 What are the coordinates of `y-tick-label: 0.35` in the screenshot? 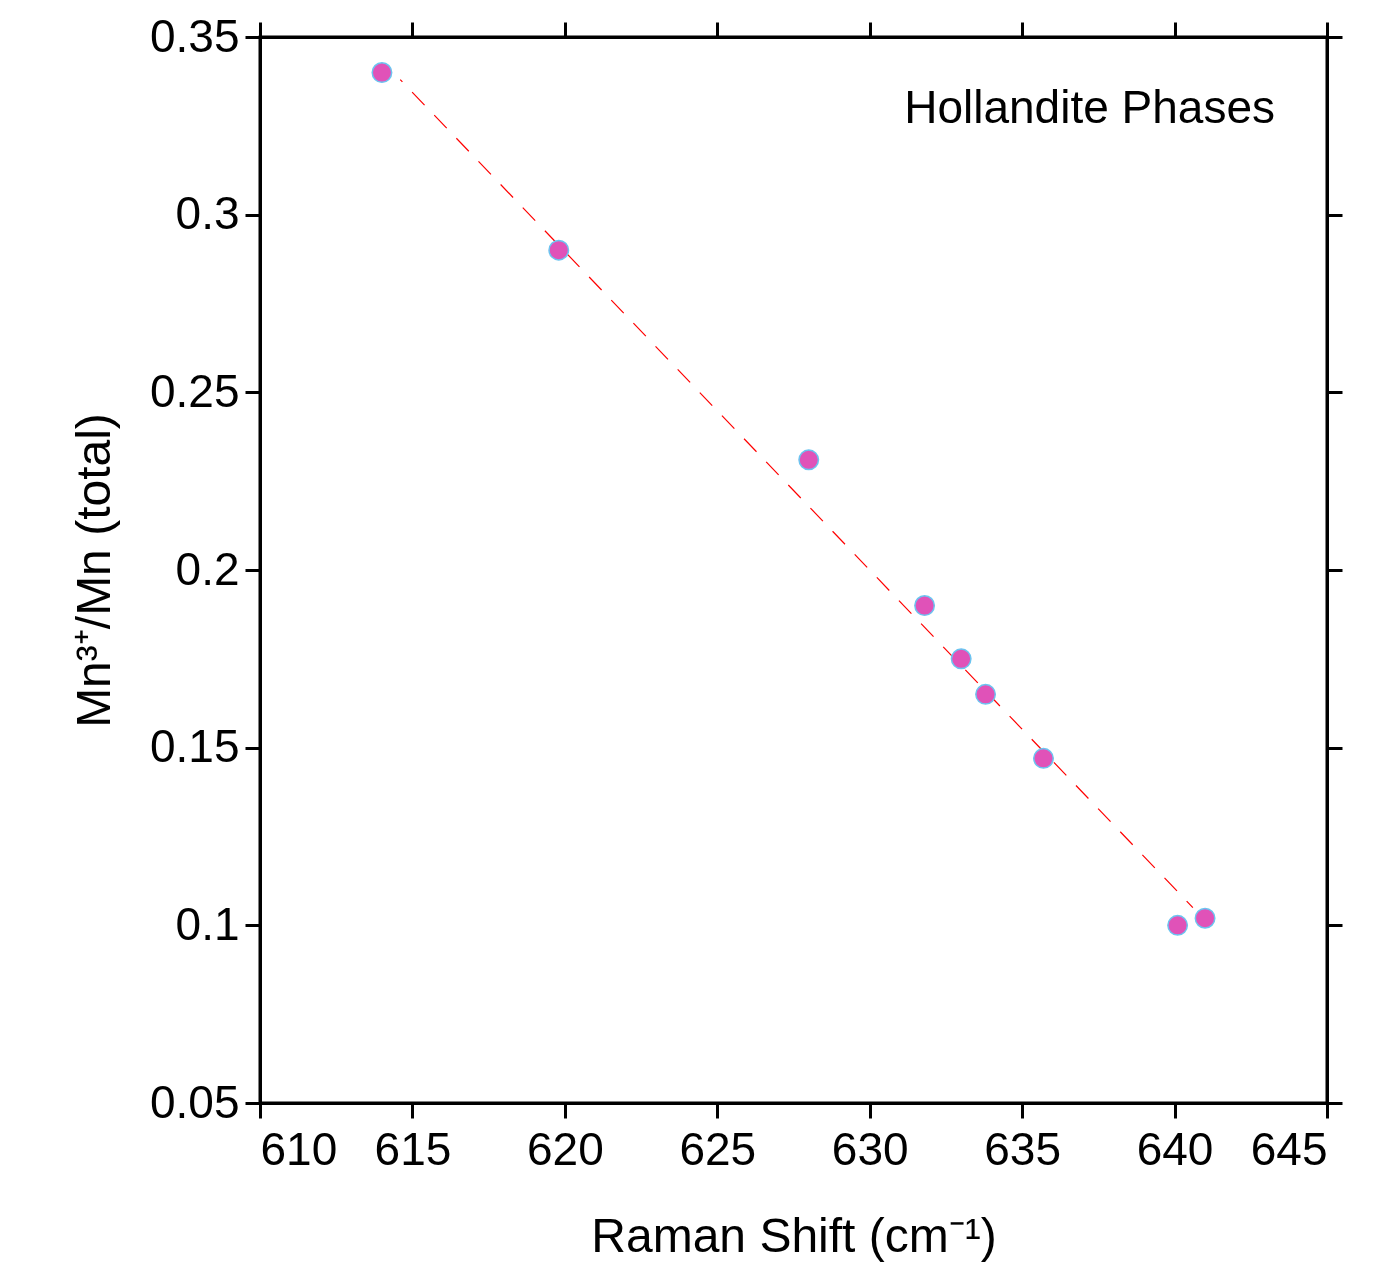 It's located at (194, 35).